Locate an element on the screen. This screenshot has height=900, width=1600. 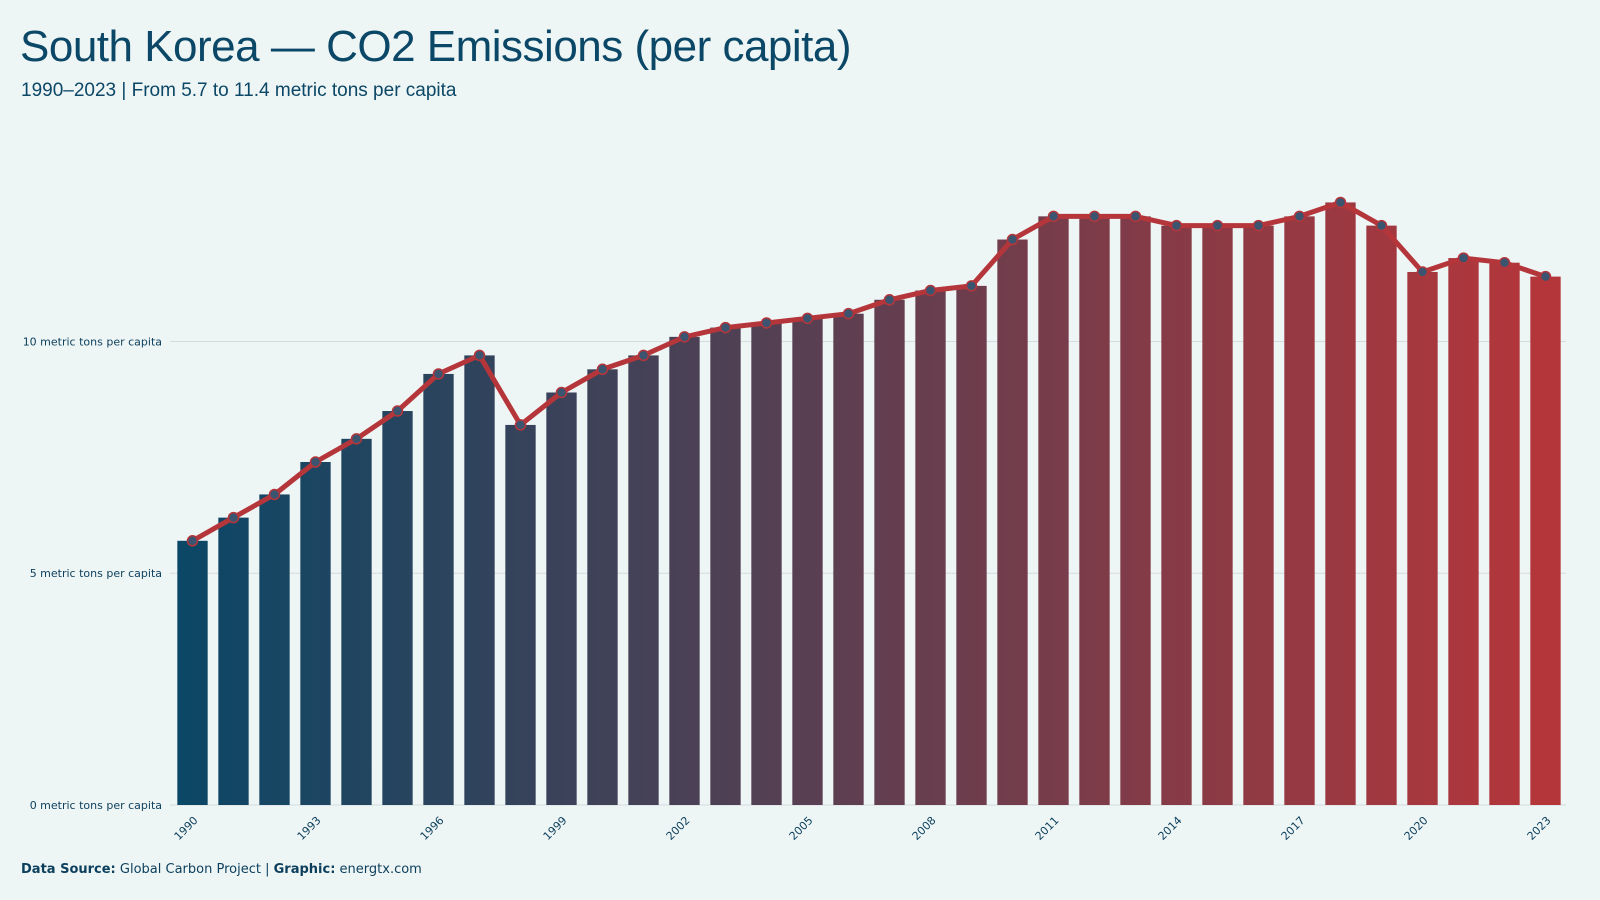
bar-1994 is located at coordinates (356, 621).